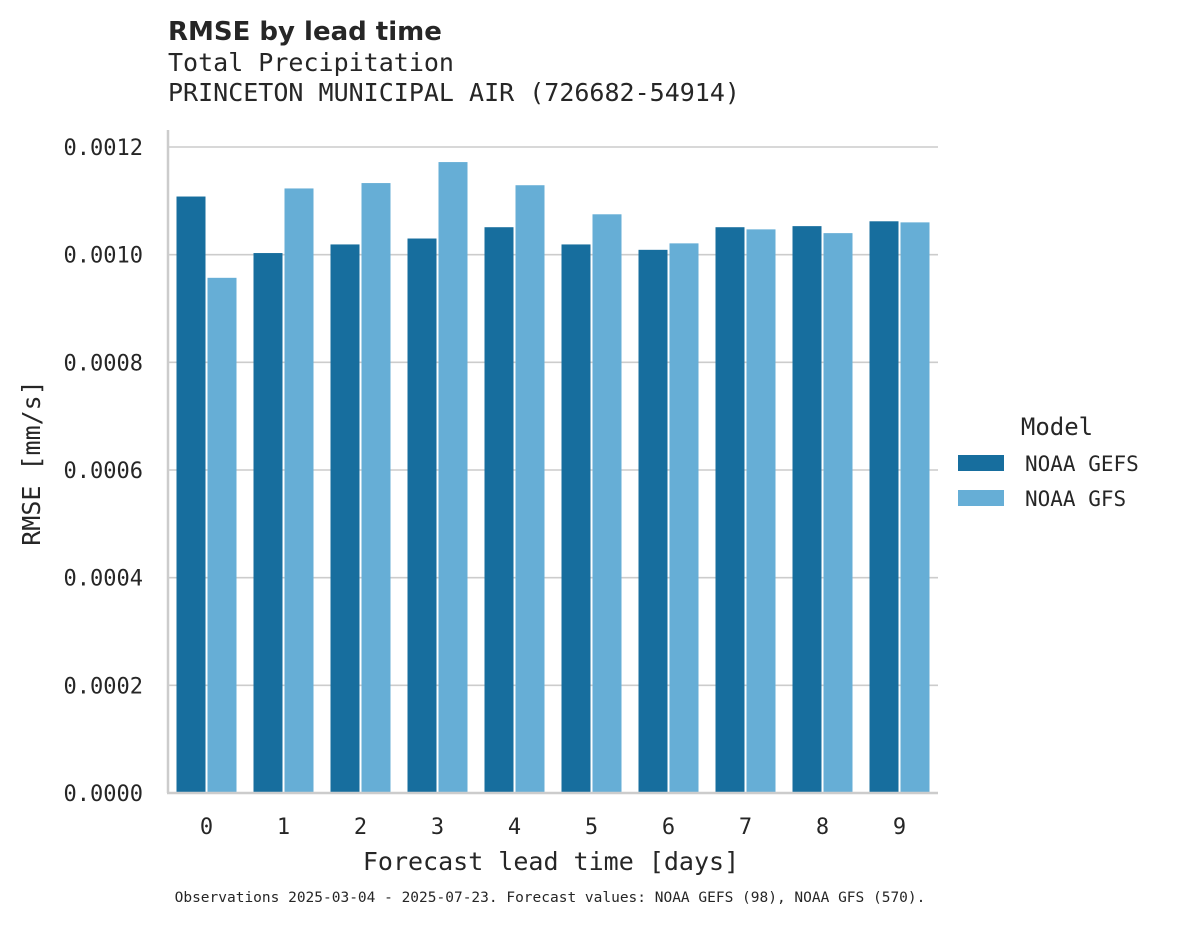 This screenshot has width=1178, height=928. Describe the element at coordinates (305, 32) in the screenshot. I see `chart-title: RMSE by lead time` at that location.